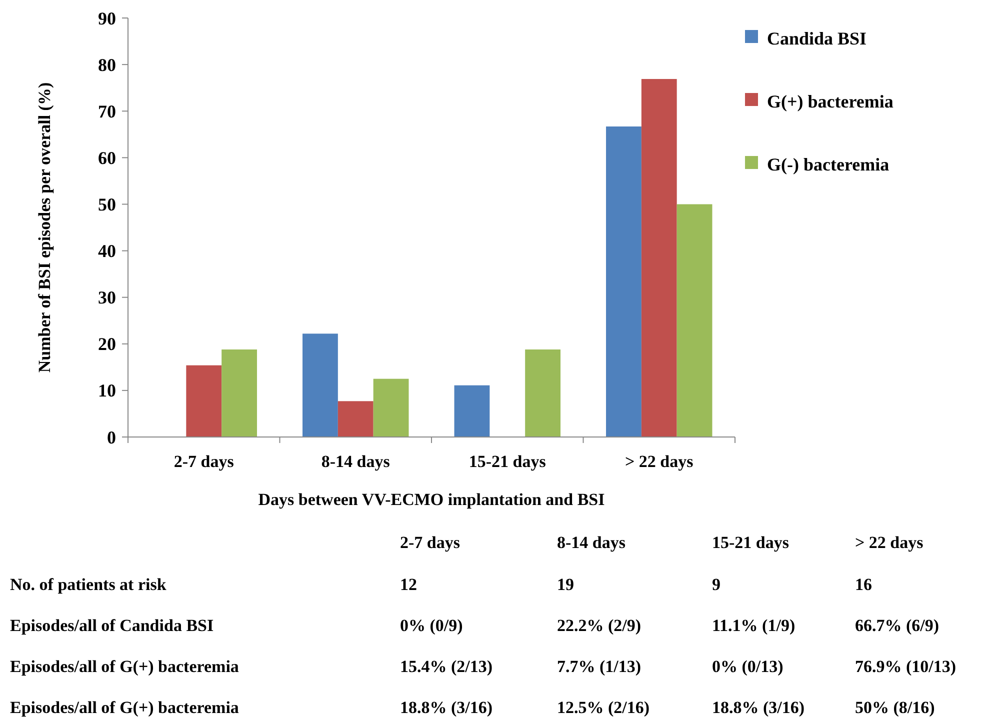 The height and width of the screenshot is (724, 995). I want to click on text: 12.5% (2/16), so click(603, 707).